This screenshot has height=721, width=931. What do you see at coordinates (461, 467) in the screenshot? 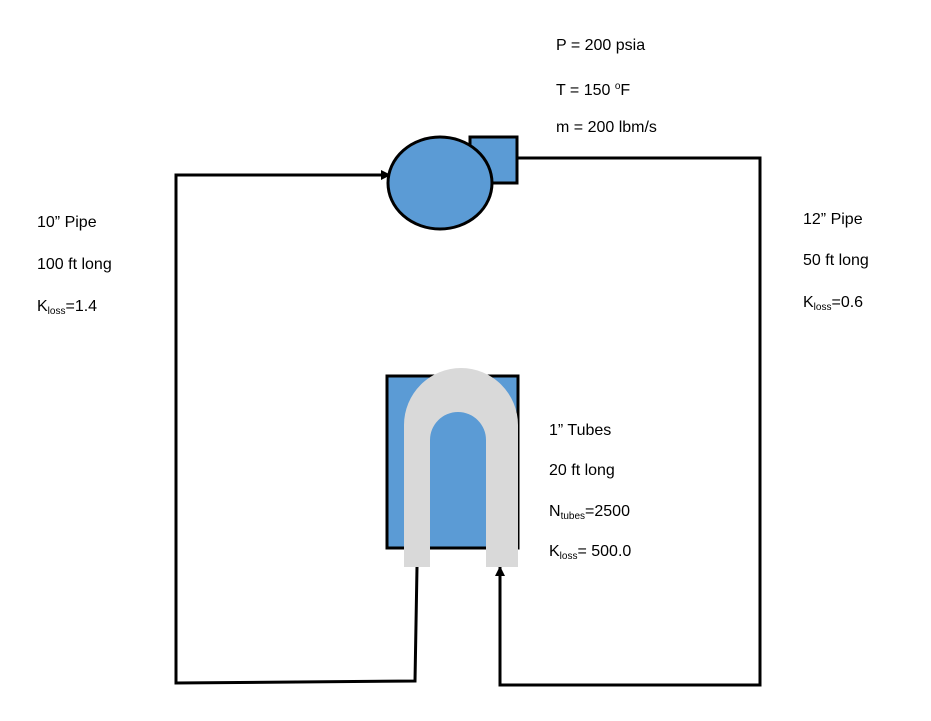
I see `u-tube` at bounding box center [461, 467].